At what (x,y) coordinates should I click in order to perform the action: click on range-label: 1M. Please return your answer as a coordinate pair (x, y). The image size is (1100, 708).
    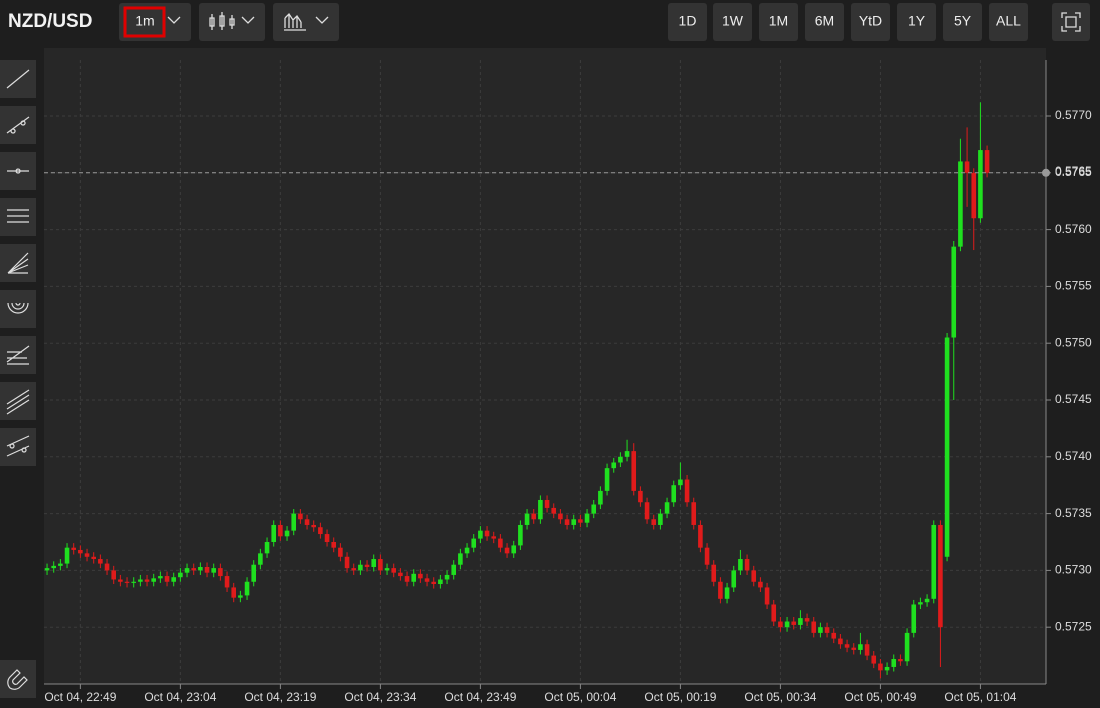
    Looking at the image, I should click on (778, 21).